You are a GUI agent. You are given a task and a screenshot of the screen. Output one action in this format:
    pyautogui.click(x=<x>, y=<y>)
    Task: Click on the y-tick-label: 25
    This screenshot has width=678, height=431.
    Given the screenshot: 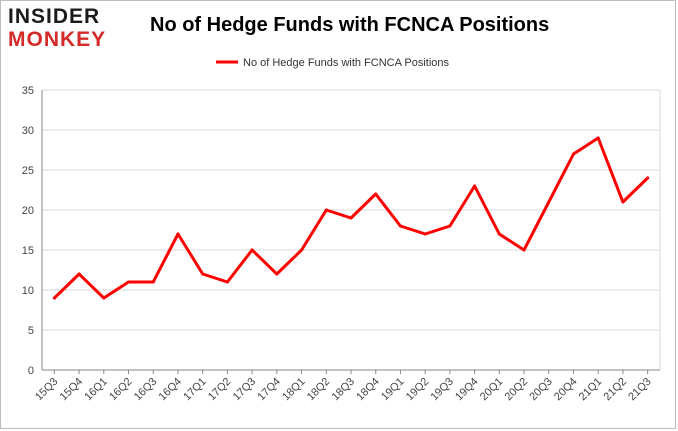 What is the action you would take?
    pyautogui.click(x=28, y=171)
    